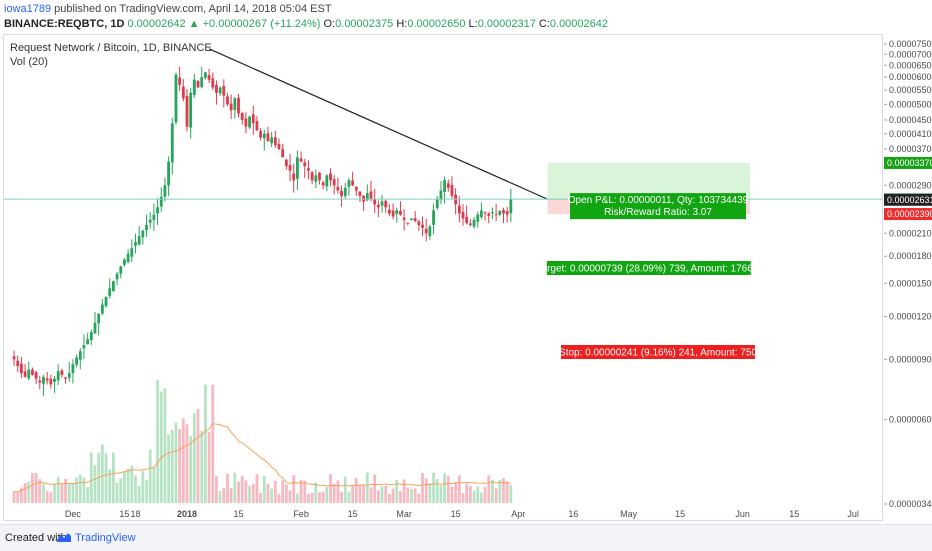 This screenshot has width=932, height=551. What do you see at coordinates (506, 24) in the screenshot?
I see `low-value: 0.00002317` at bounding box center [506, 24].